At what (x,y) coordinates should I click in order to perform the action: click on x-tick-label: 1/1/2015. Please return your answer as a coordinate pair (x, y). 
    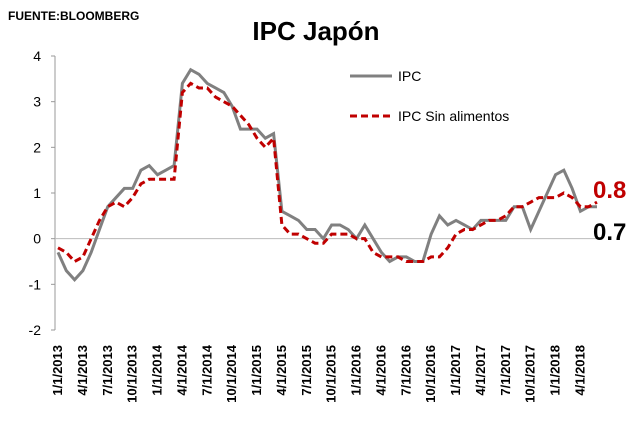
    Looking at the image, I should click on (256, 370).